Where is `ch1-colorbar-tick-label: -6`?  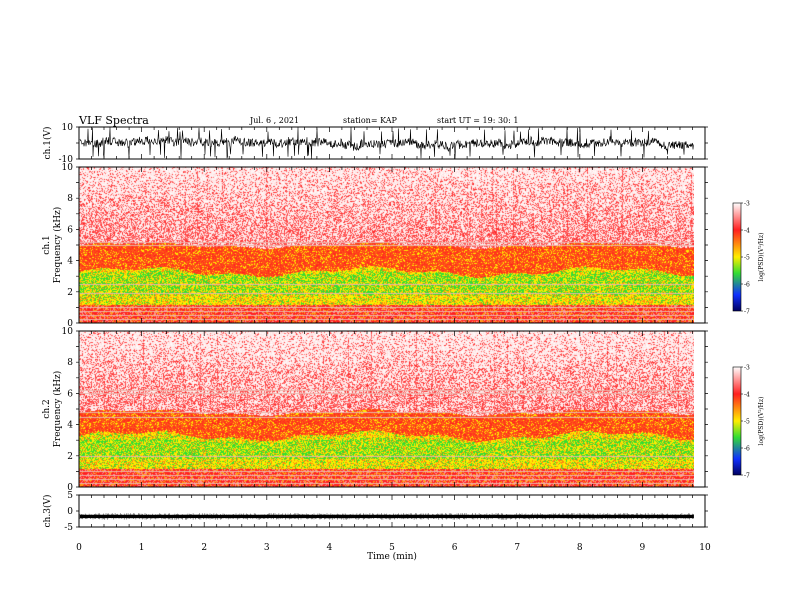 ch1-colorbar-tick-label: -6 is located at coordinates (747, 285).